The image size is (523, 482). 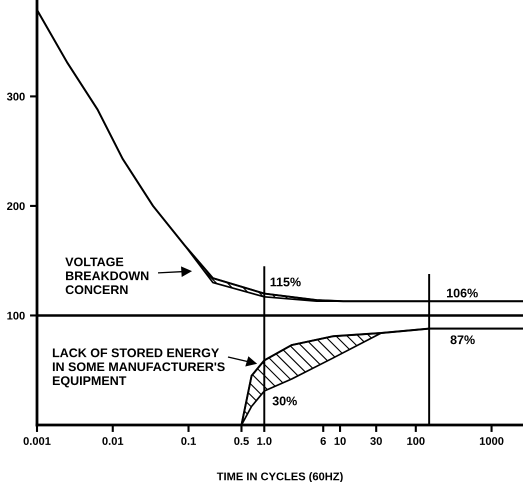 What do you see at coordinates (492, 441) in the screenshot?
I see `x-tick-label: 1000` at bounding box center [492, 441].